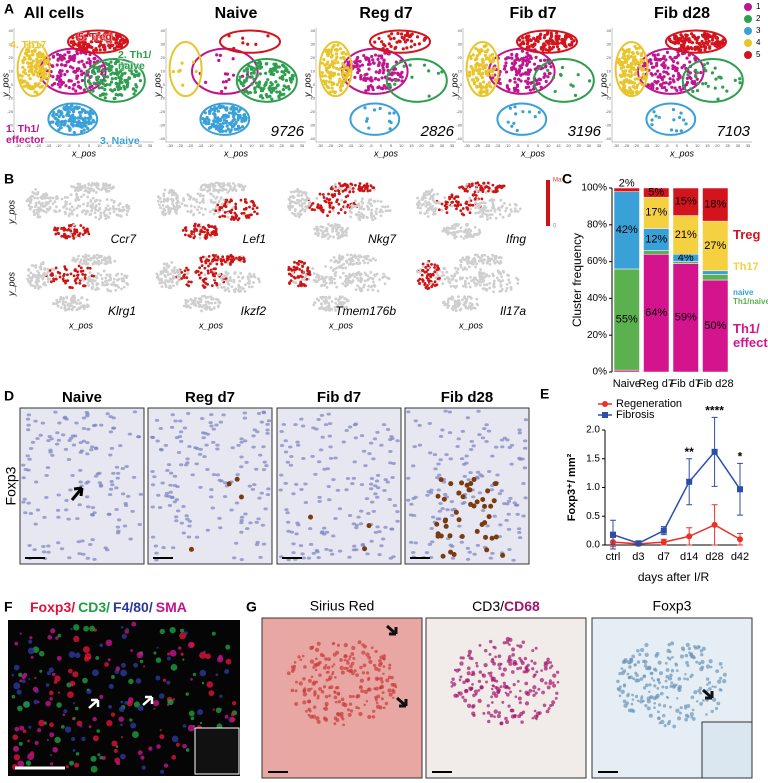 The width and height of the screenshot is (768, 783). Describe the element at coordinates (163, 30) in the screenshot. I see `y-tick-label: 40` at that location.